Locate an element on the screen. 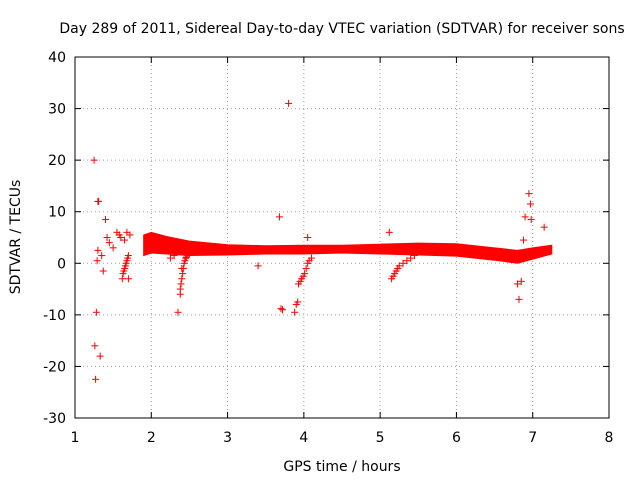 This screenshot has height=480, width=640. x-tick-label: 4 is located at coordinates (303, 438).